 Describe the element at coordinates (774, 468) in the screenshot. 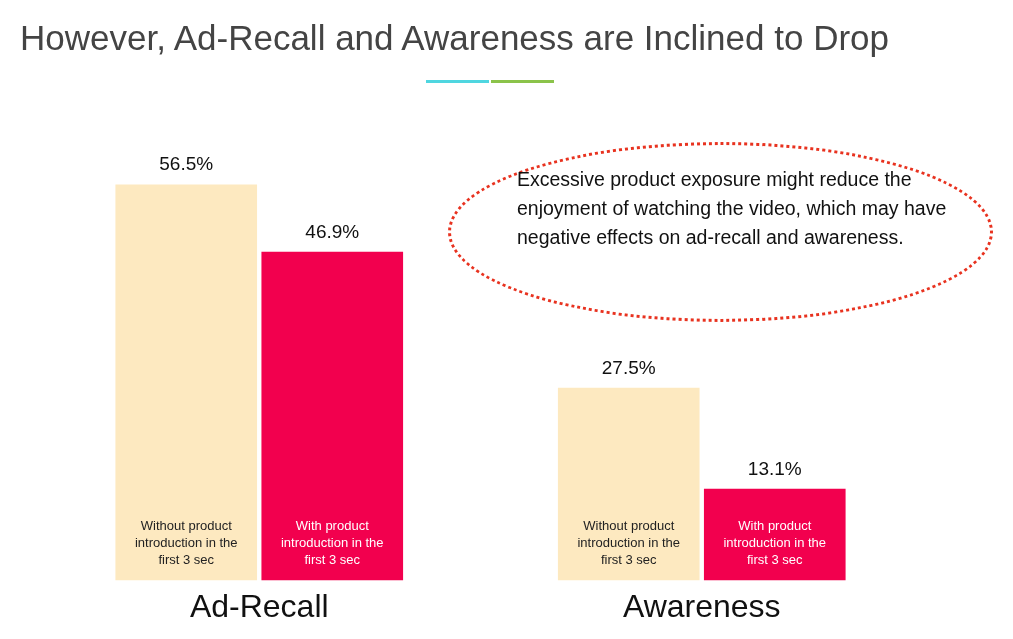

I see `data-label: 13.1%` at that location.